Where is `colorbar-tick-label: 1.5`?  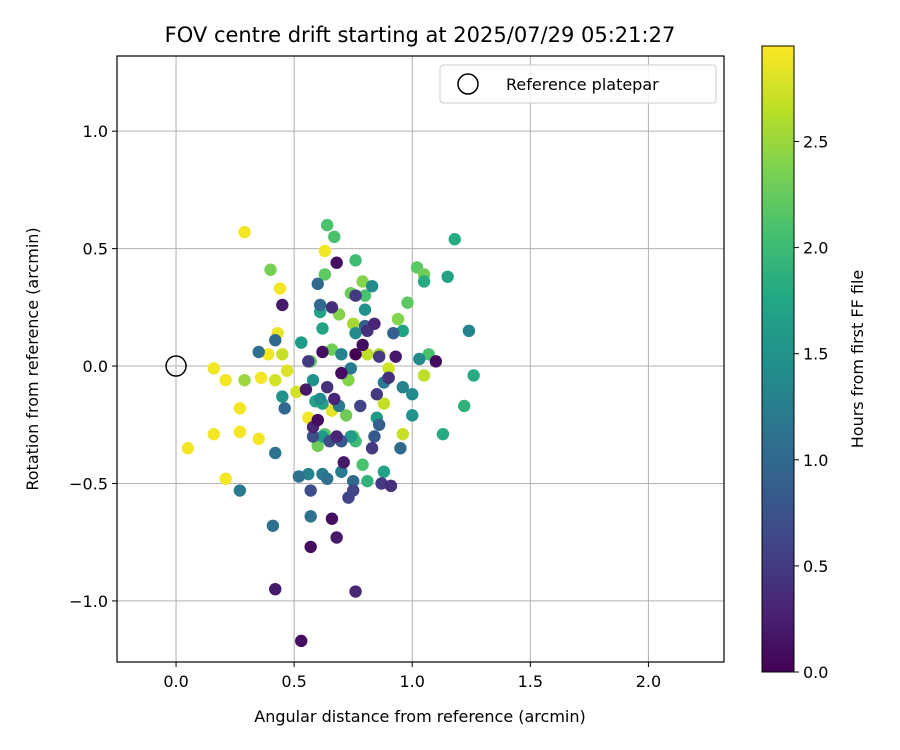 colorbar-tick-label: 1.5 is located at coordinates (815, 354).